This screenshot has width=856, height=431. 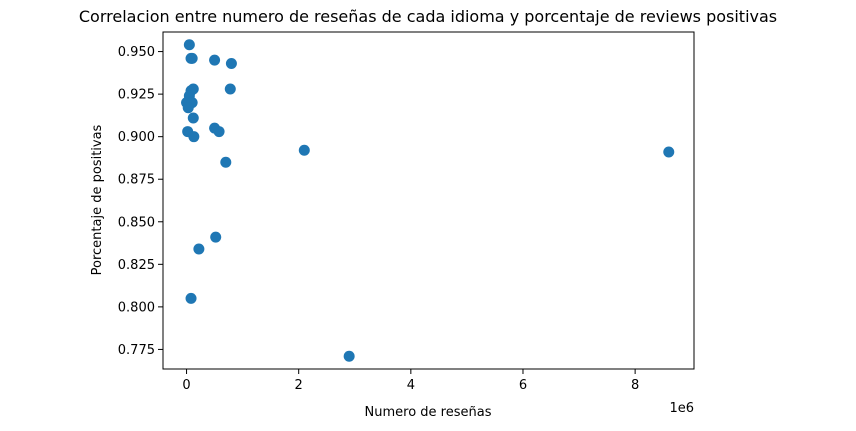 What do you see at coordinates (523, 385) in the screenshot?
I see `x-tick-label: 6` at bounding box center [523, 385].